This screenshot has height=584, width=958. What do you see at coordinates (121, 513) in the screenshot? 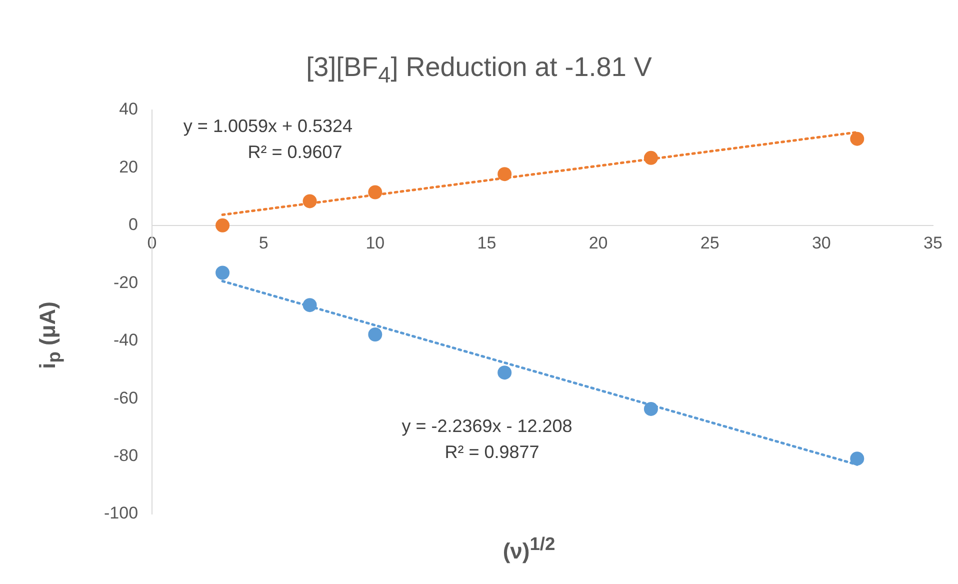
I see `y-tick-label: -100` at bounding box center [121, 513].